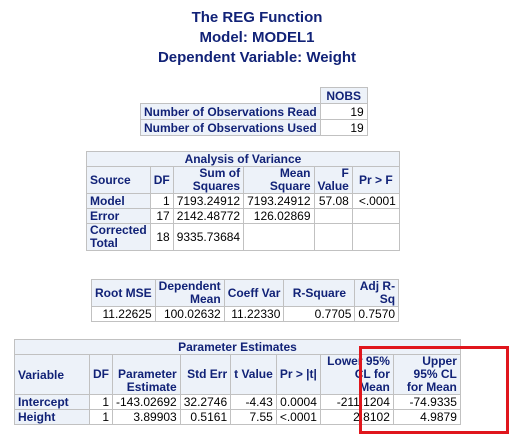  What do you see at coordinates (230, 111) in the screenshot?
I see `nobs-read-label: Number of Observations Read` at bounding box center [230, 111].